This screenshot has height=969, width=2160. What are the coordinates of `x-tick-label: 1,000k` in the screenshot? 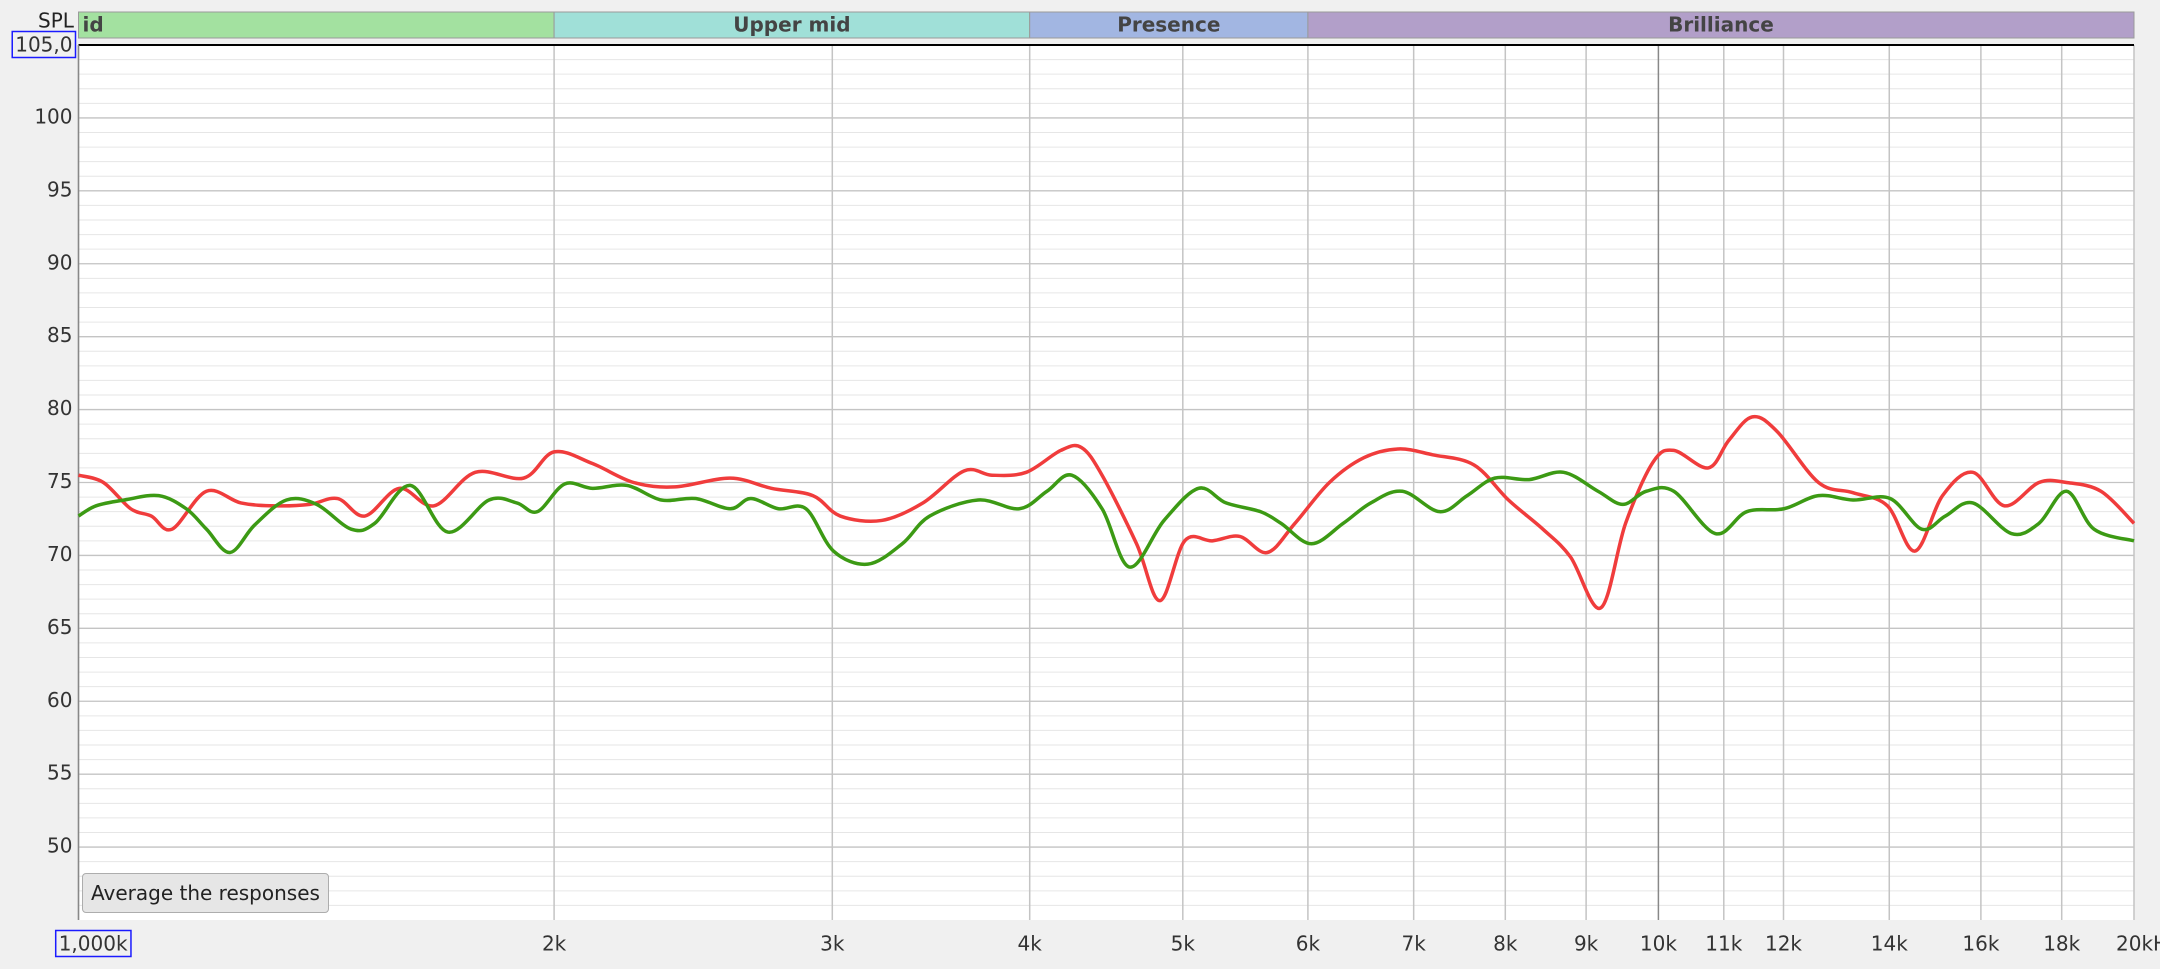 It's located at (93, 944).